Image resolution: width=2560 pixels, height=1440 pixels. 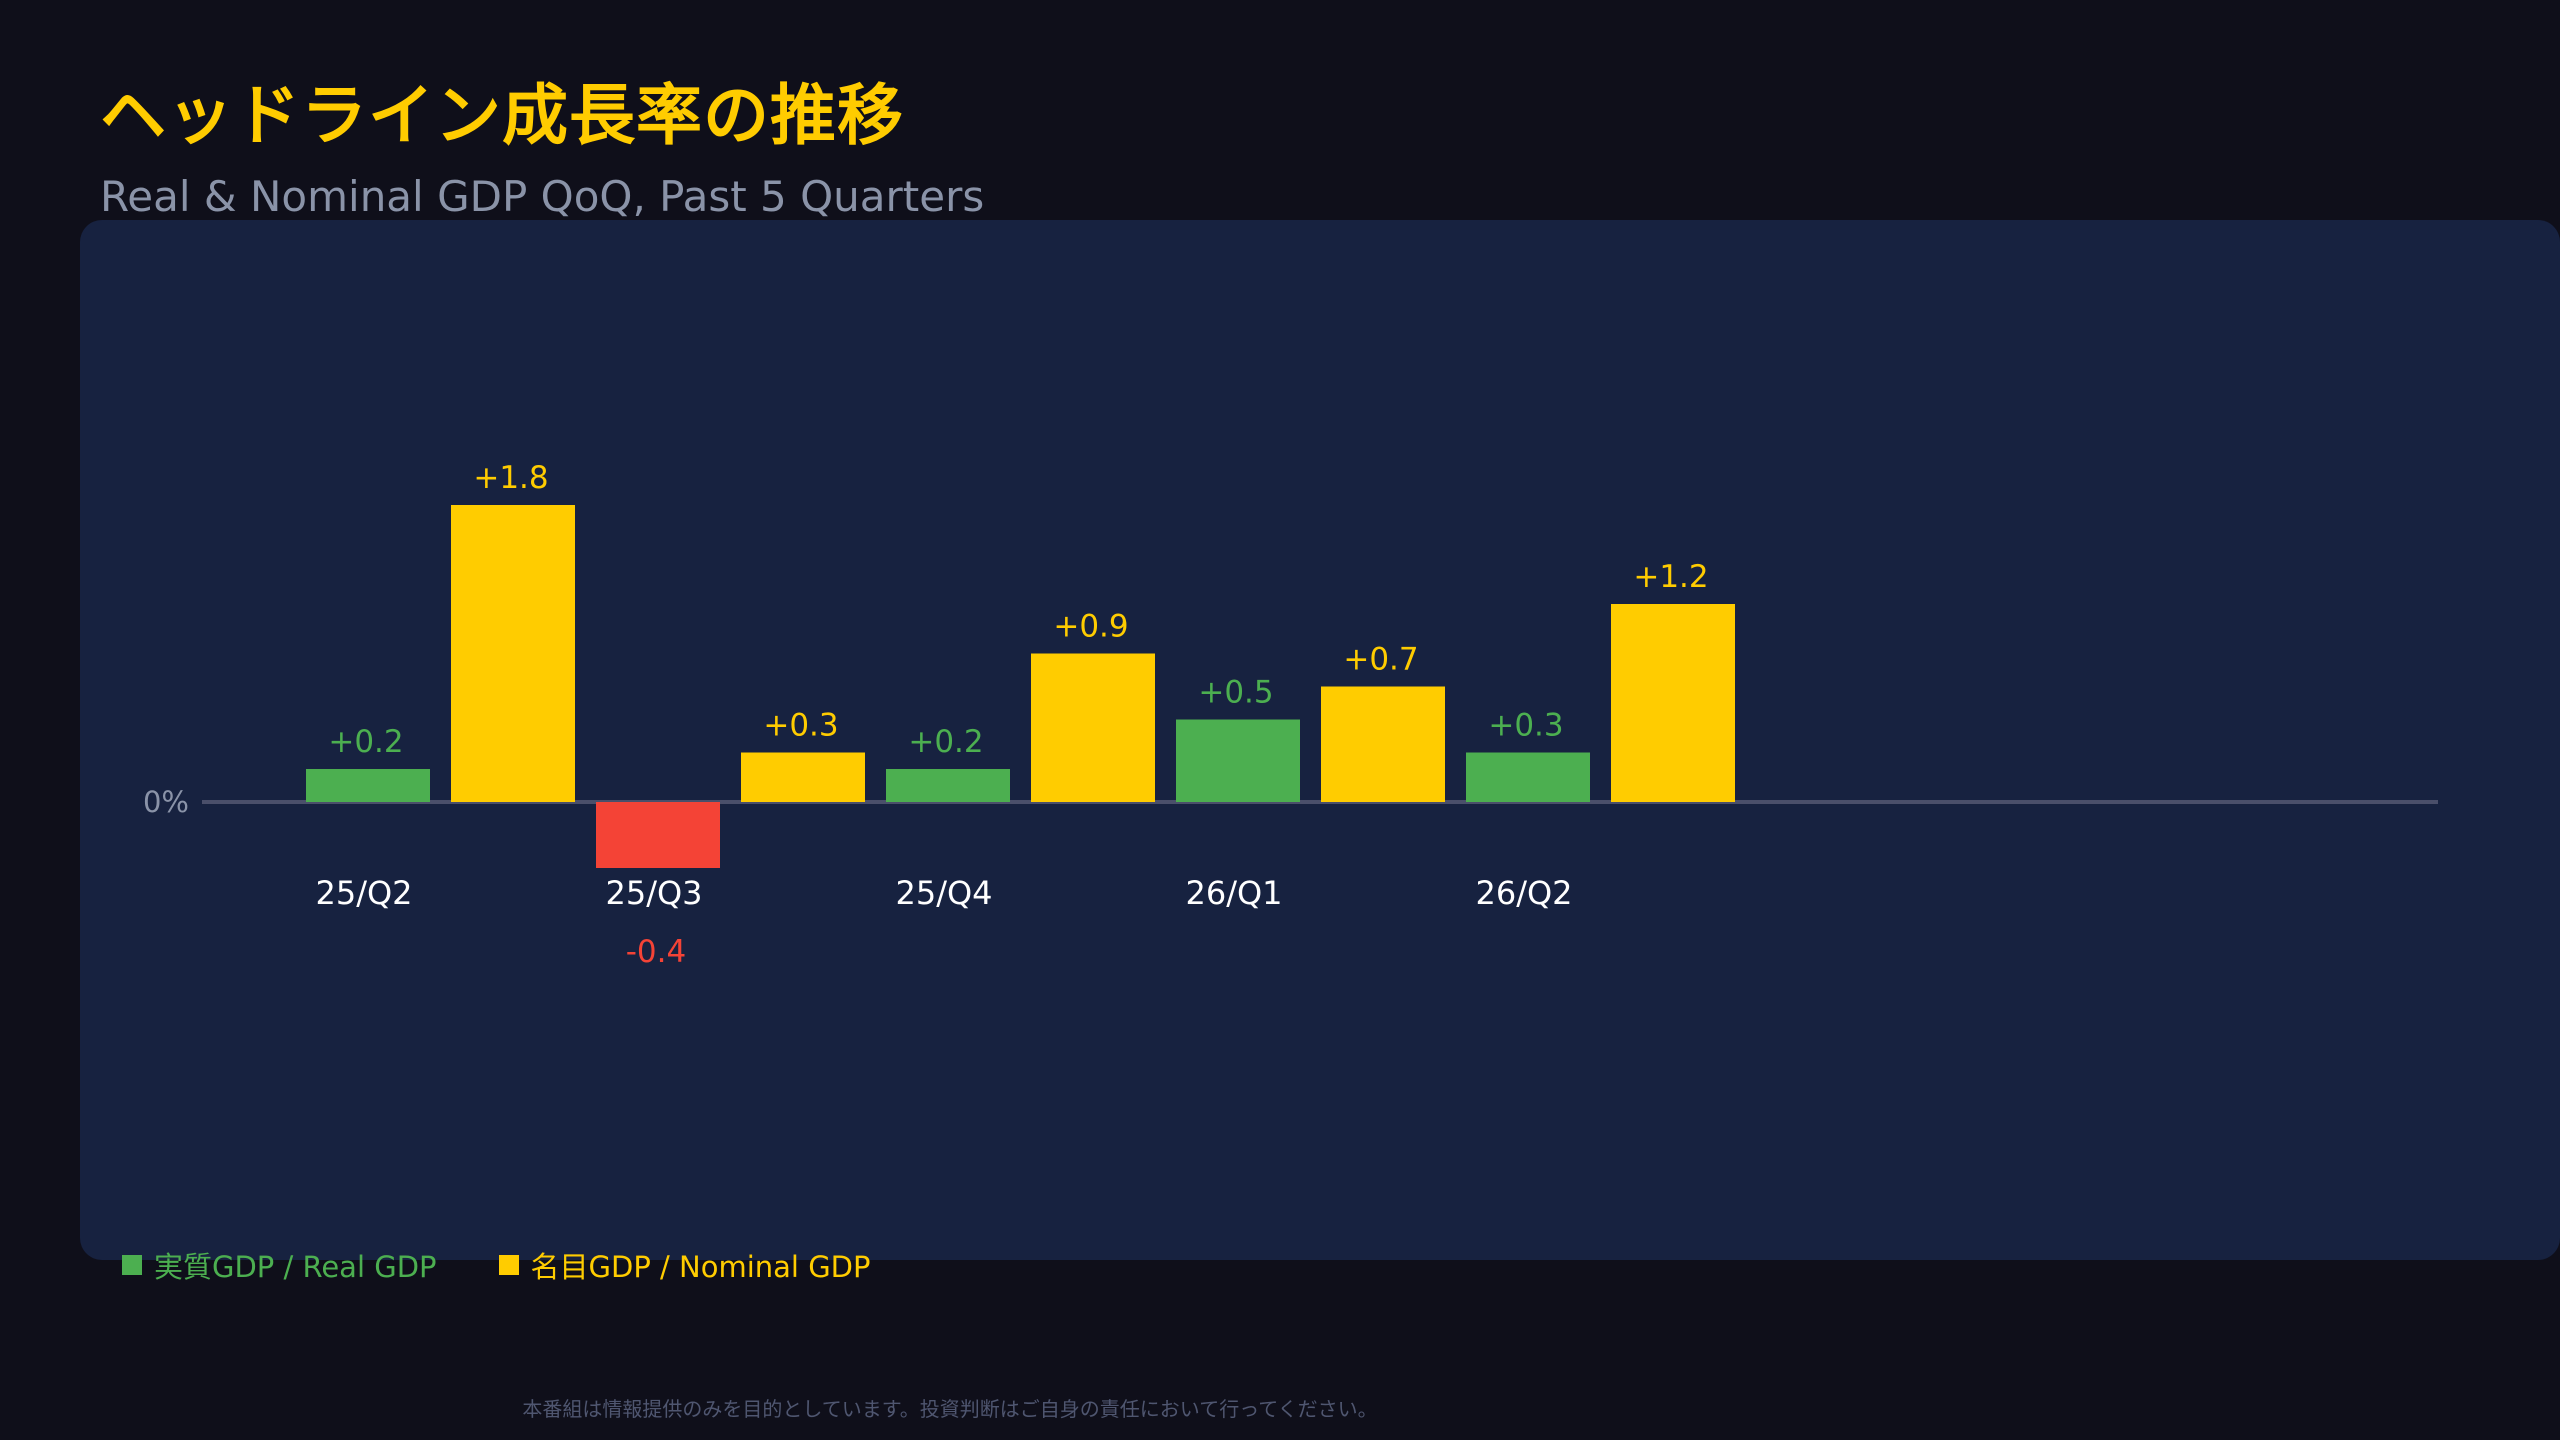 I want to click on legend-swatch-real, so click(x=132, y=1265).